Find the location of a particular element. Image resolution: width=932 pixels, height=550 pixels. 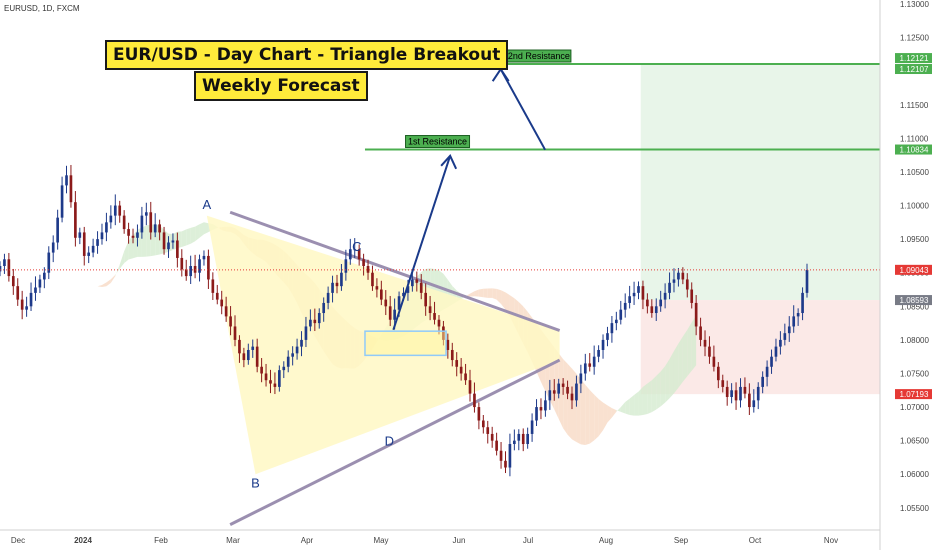

y-tick-label: 1.05500 is located at coordinates (914, 508).